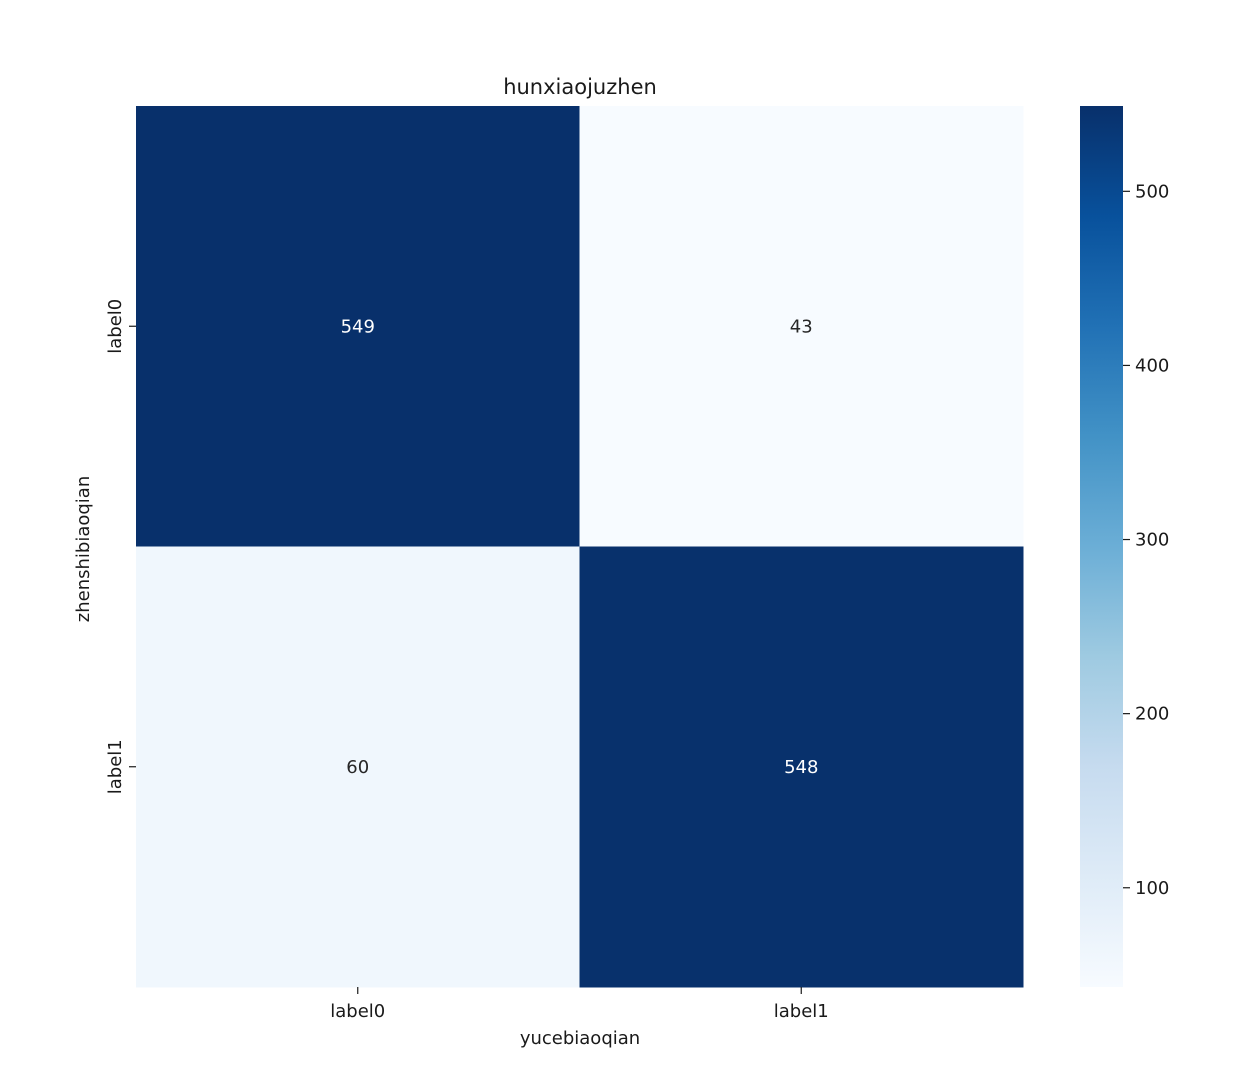 This screenshot has width=1252, height=1076. I want to click on colorbar-ticks: 100 200 300 400 500, so click(1146, 540).